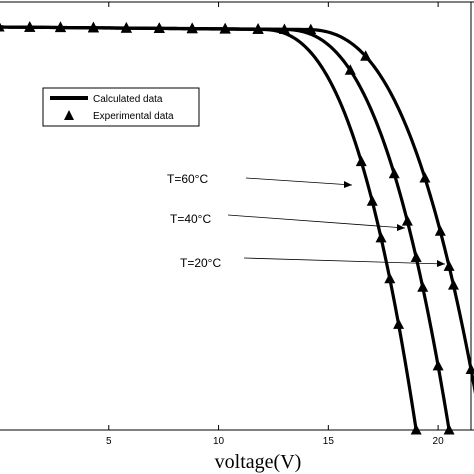 The width and height of the screenshot is (474, 474). I want to click on temperature-annotations: T=60°C T=40°C T=20°C, so click(306, 221).